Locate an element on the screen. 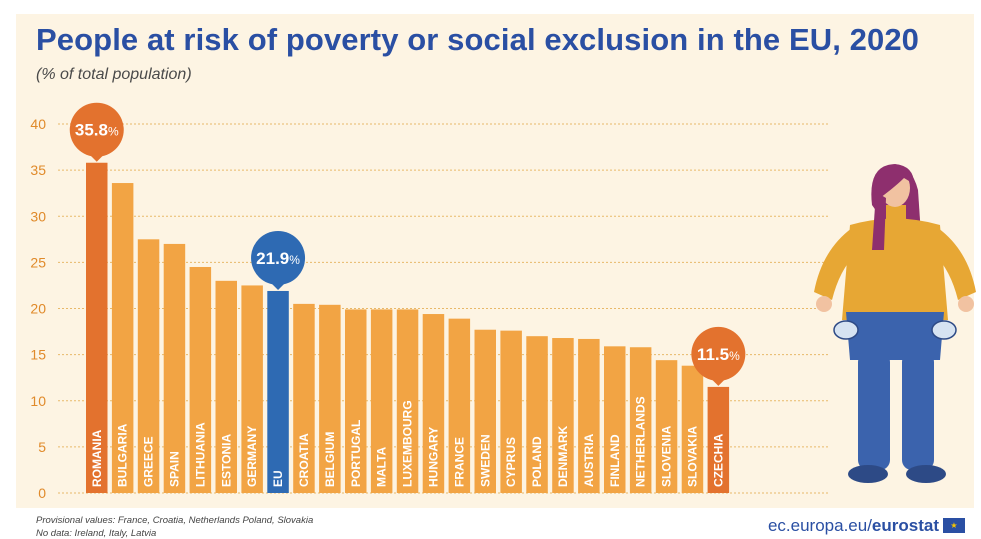 Image resolution: width=981 pixels, height=539 pixels. category-label: POLAND is located at coordinates (537, 461).